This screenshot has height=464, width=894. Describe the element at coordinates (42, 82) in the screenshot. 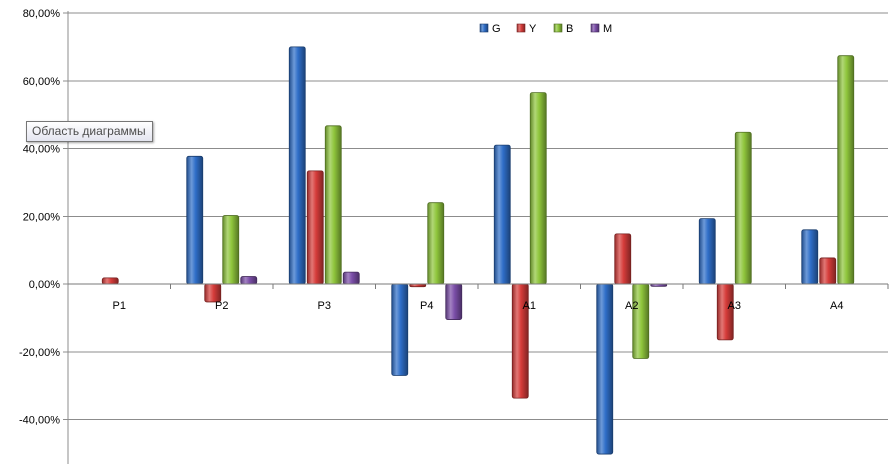

I see `y-tick-label: 60,00%` at that location.